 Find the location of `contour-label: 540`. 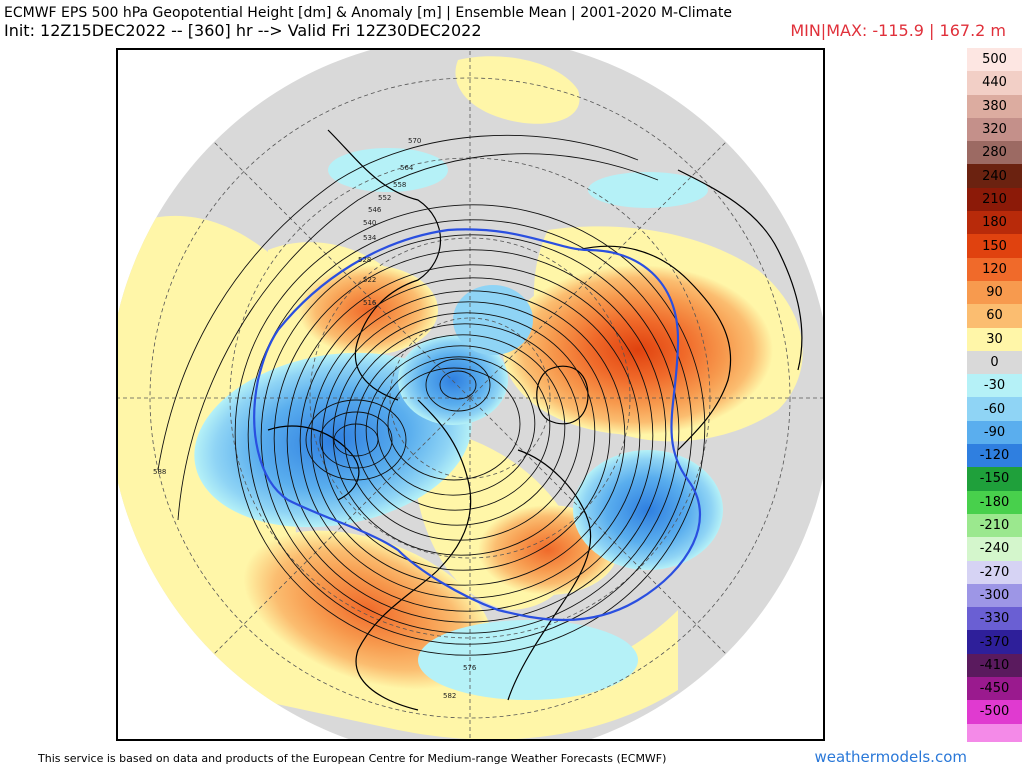

contour-label: 540 is located at coordinates (369, 223).